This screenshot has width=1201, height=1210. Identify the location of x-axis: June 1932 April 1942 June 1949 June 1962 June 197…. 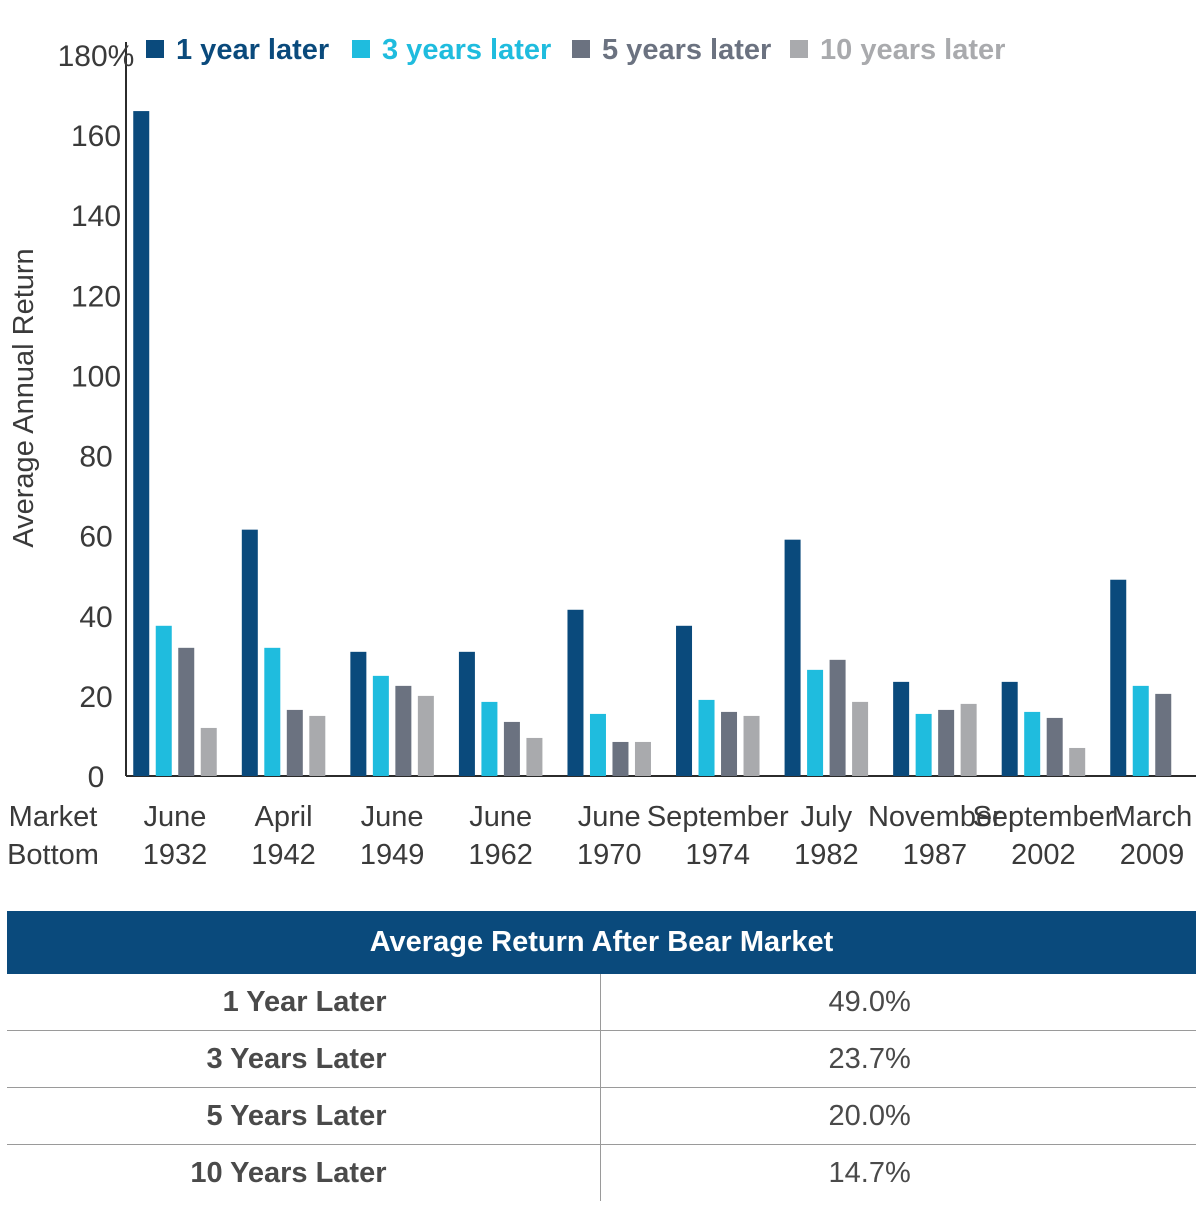
(599, 836).